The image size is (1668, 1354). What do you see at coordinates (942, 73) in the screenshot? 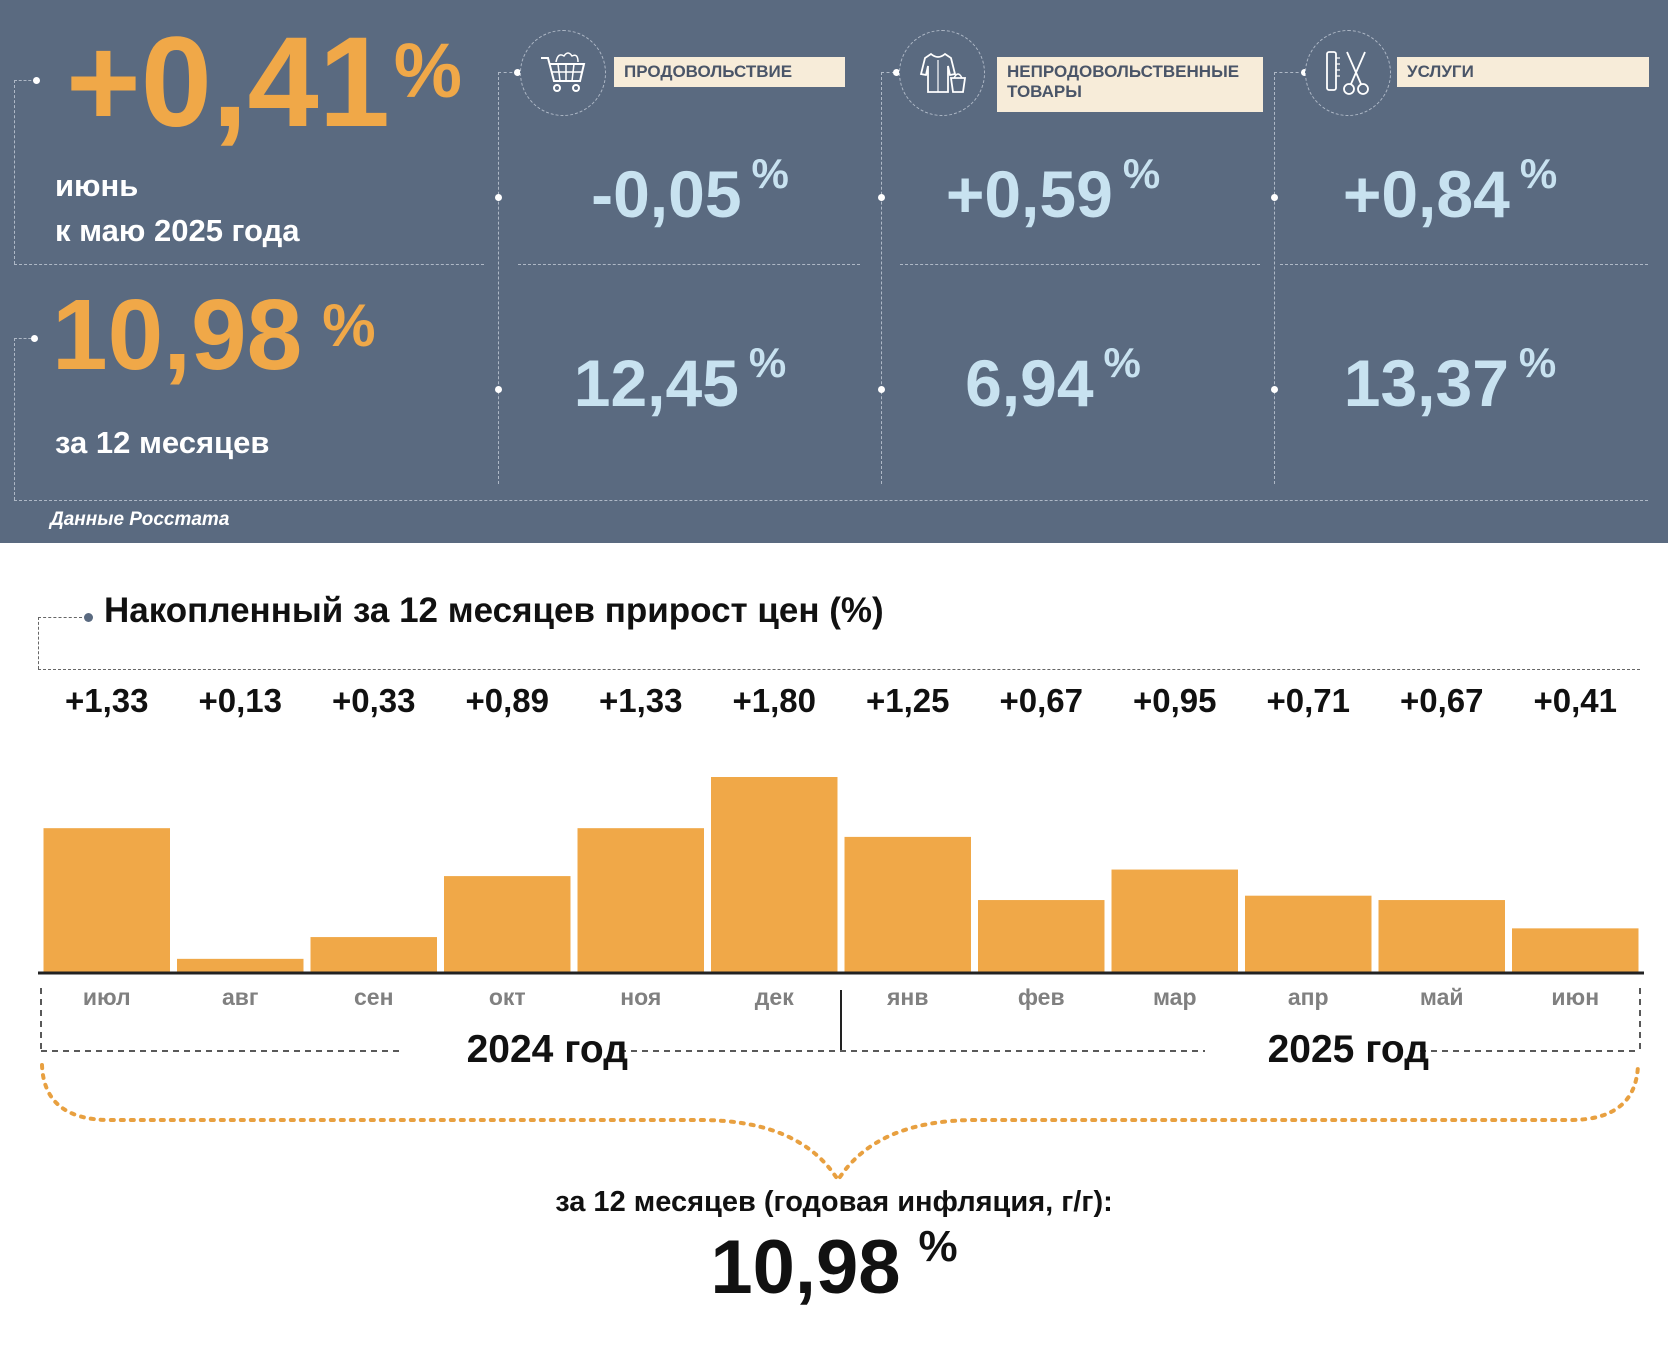
I see `clothes-icon` at bounding box center [942, 73].